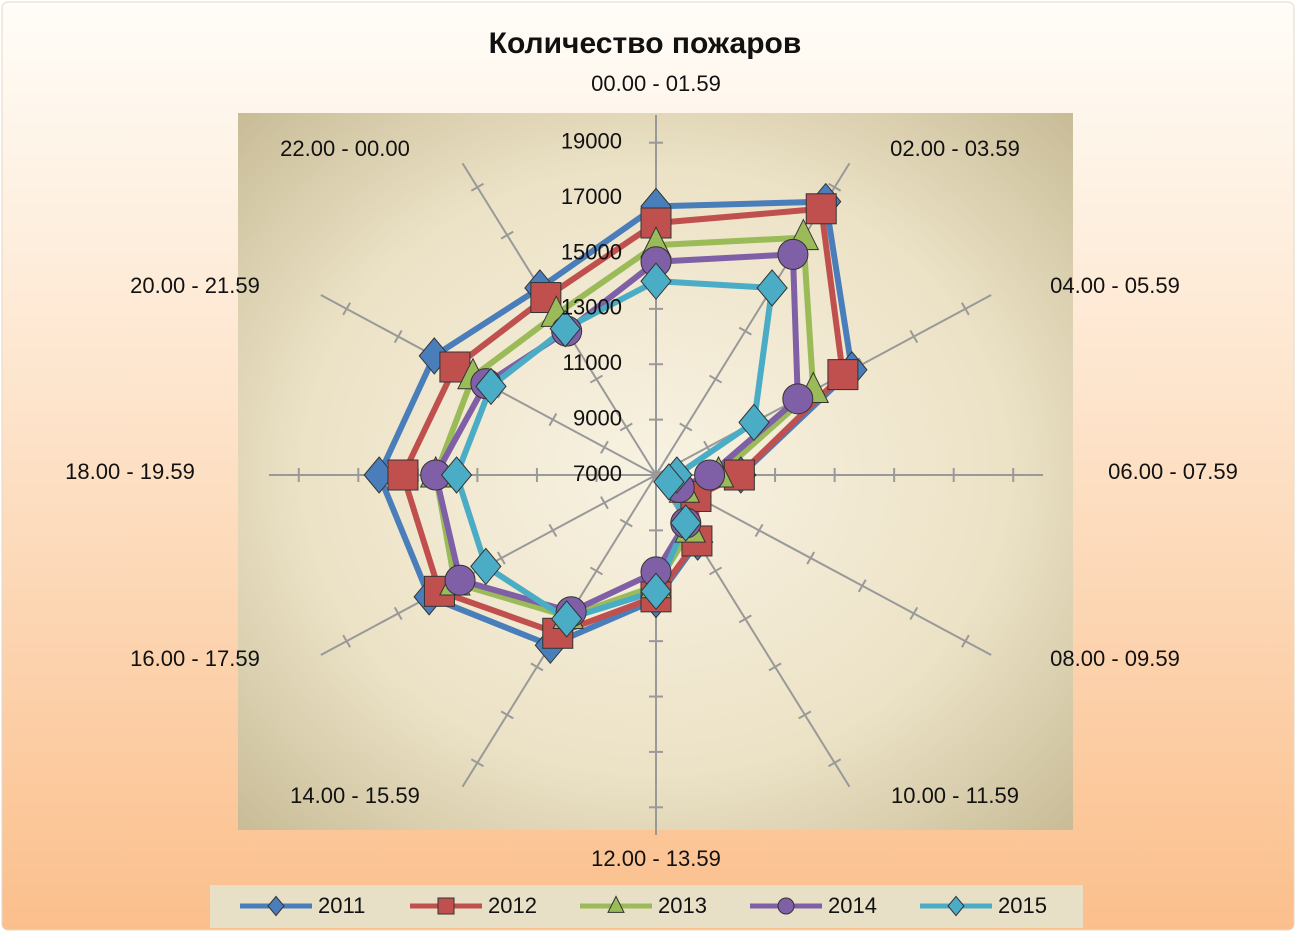  What do you see at coordinates (597, 417) in the screenshot?
I see `y-tick-label: 9000` at bounding box center [597, 417].